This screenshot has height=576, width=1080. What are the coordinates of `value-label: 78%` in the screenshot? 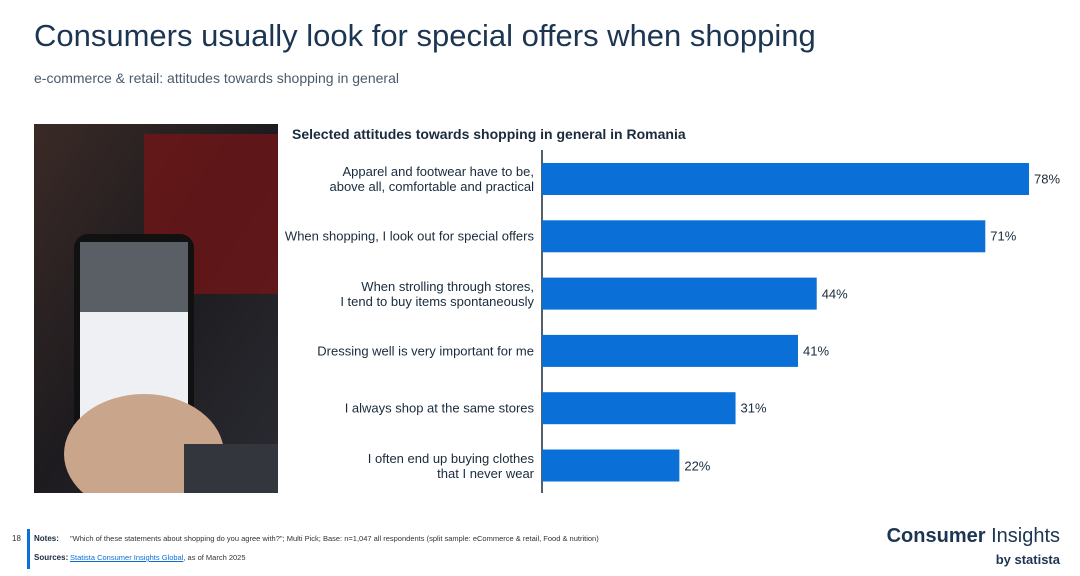 It's located at (1047, 179).